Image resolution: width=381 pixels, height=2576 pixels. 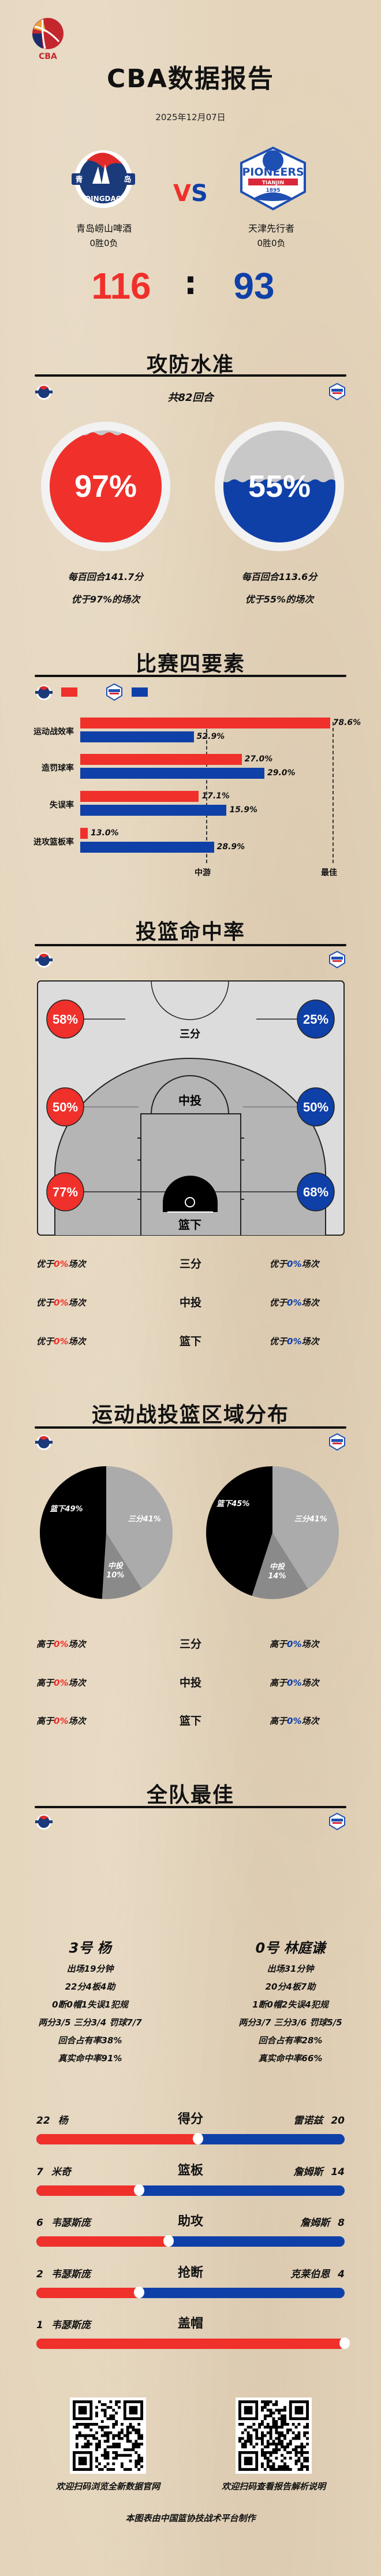 What do you see at coordinates (206, 796) in the screenshot?
I see `mid-reference-line` at bounding box center [206, 796].